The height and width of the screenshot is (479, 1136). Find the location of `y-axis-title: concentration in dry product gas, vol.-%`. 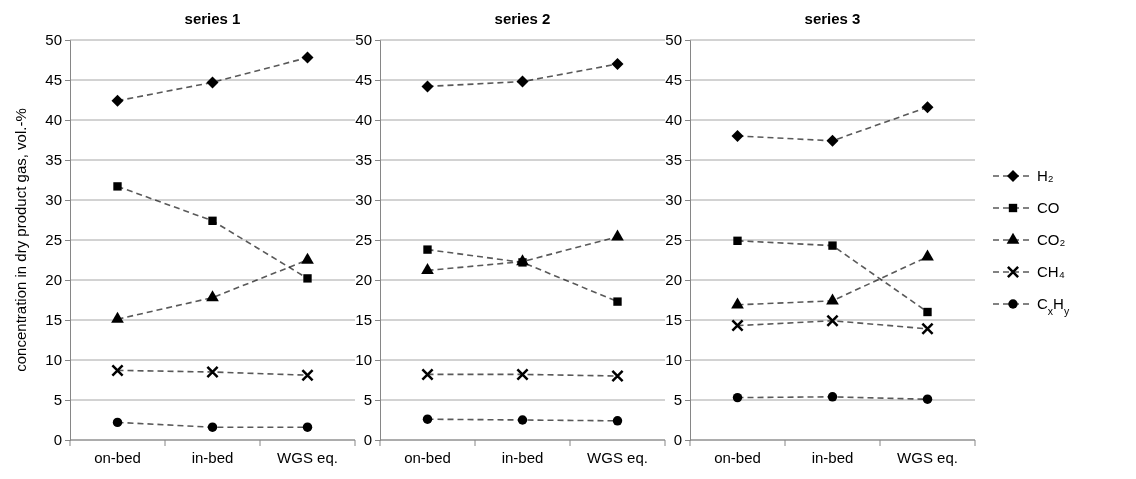

y-axis-title: concentration in dry product gas, vol.-% is located at coordinates (20, 240).